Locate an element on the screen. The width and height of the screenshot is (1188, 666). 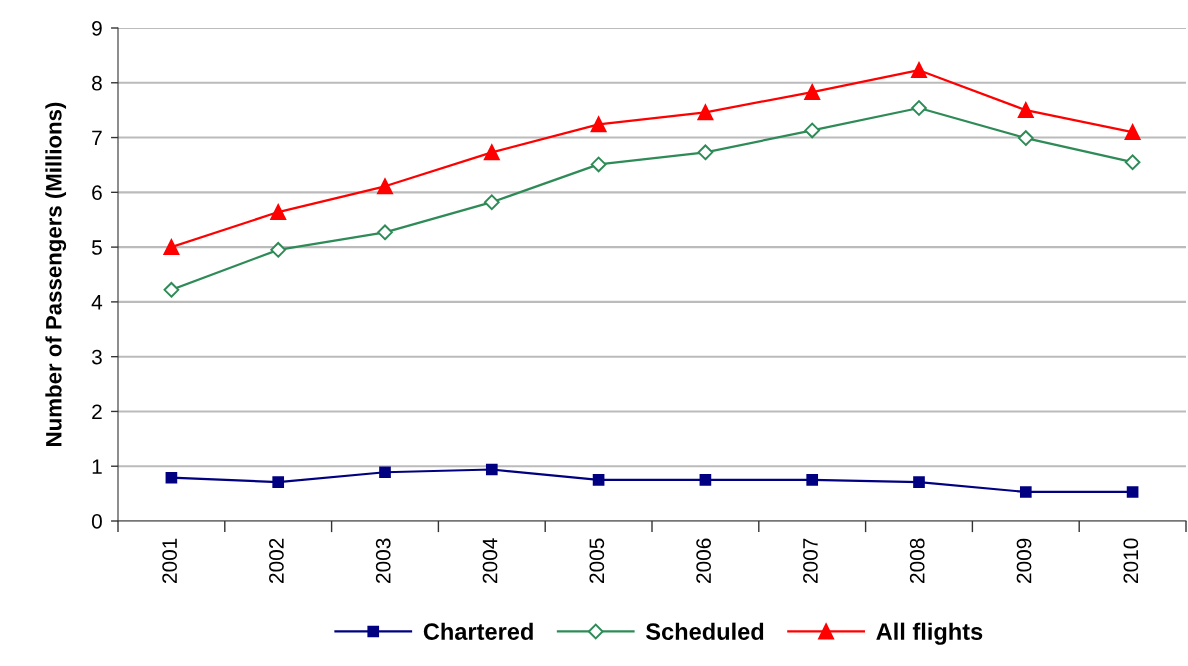
y-tick-label: 6 is located at coordinates (97, 193).